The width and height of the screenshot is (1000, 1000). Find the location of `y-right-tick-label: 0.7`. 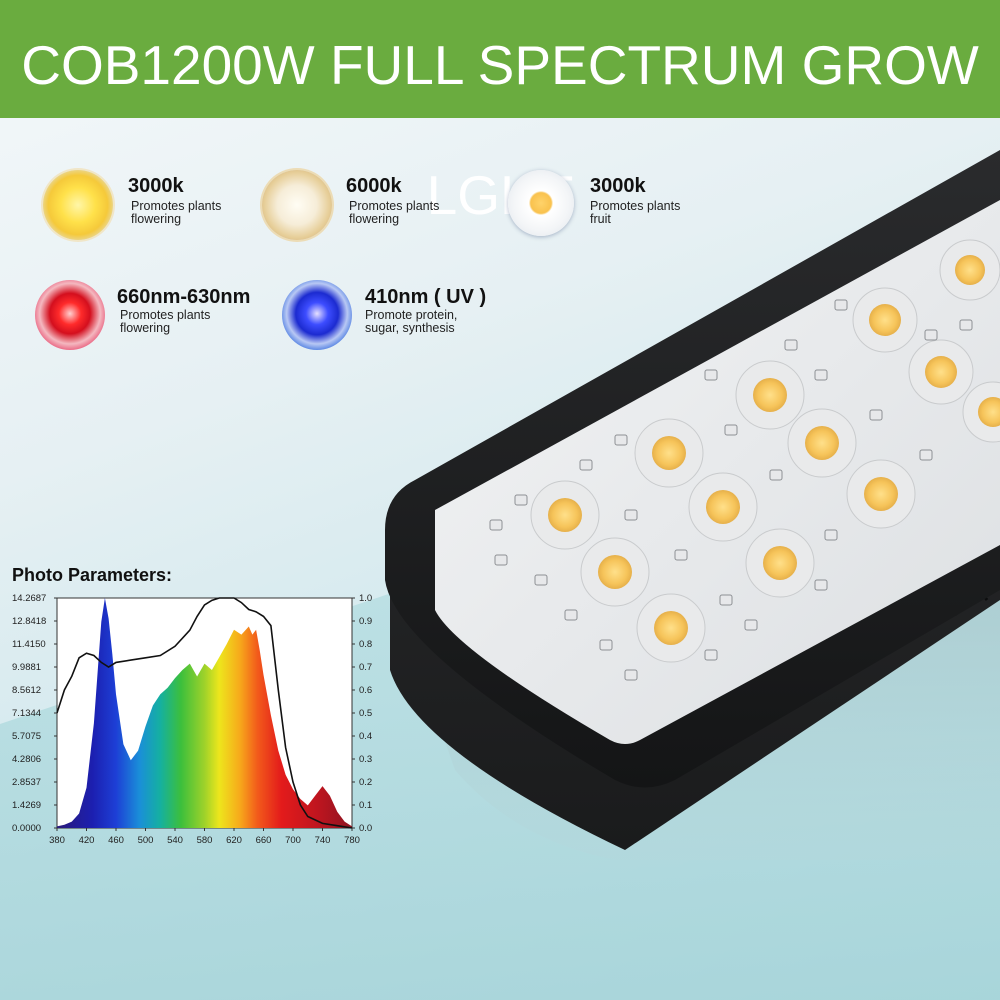

y-right-tick-label: 0.7 is located at coordinates (365, 667).